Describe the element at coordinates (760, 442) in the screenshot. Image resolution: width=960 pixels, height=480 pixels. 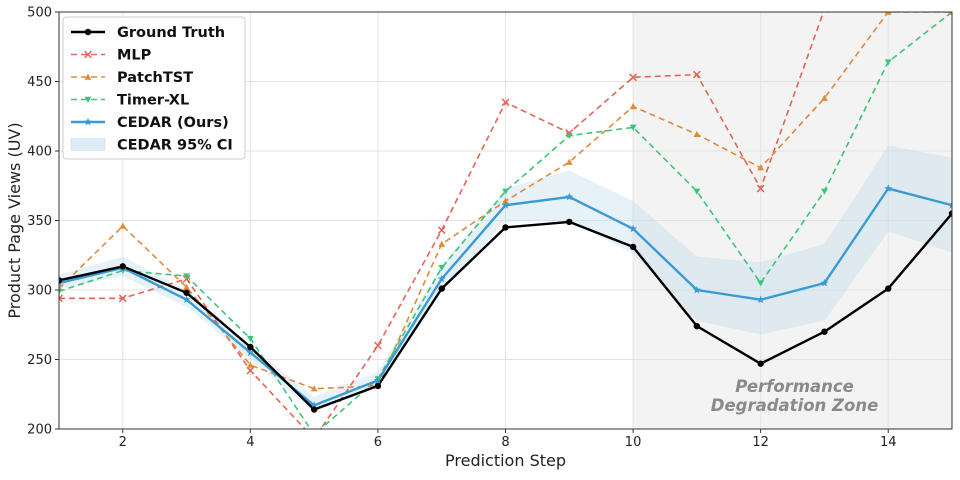
I see `x-tick-label: 12` at that location.